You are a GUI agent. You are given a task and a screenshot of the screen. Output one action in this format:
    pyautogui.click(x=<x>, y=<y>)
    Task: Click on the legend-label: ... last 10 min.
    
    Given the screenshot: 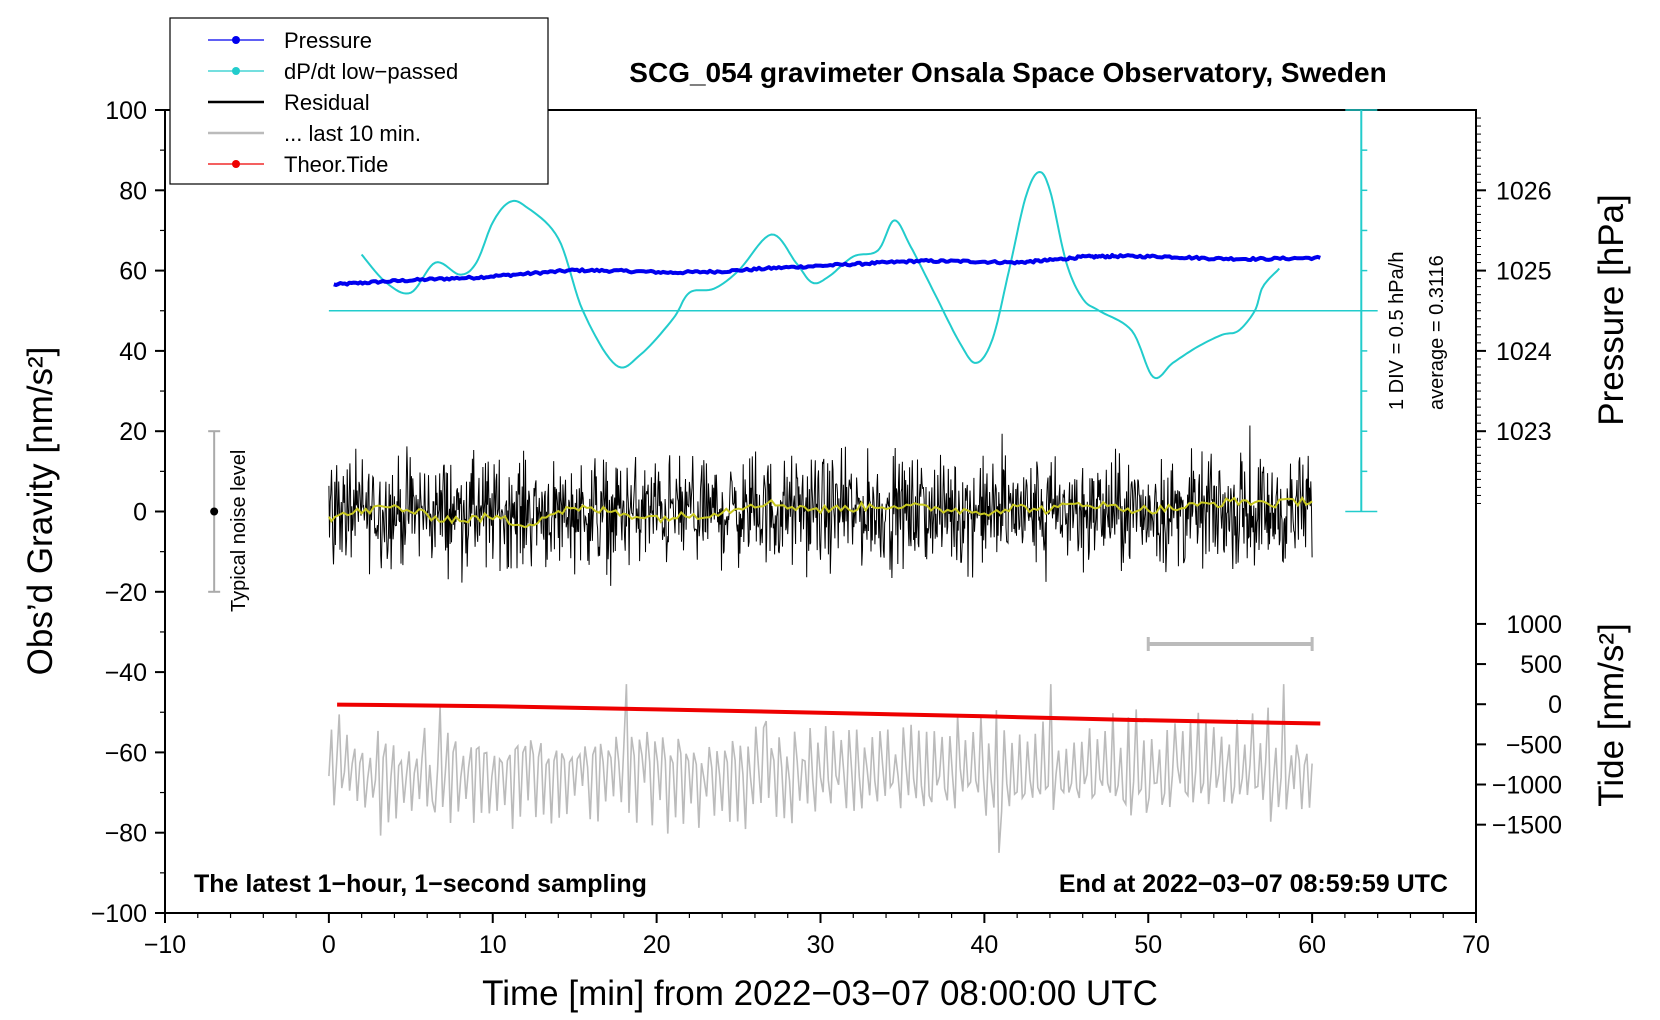 What is the action you would take?
    pyautogui.click(x=352, y=133)
    